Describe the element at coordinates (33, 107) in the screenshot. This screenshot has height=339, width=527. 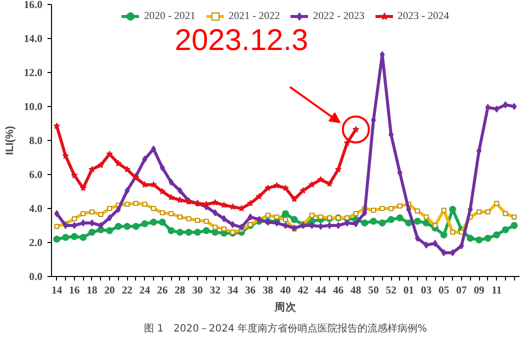
I see `y-tick-label: 10.0` at that location.